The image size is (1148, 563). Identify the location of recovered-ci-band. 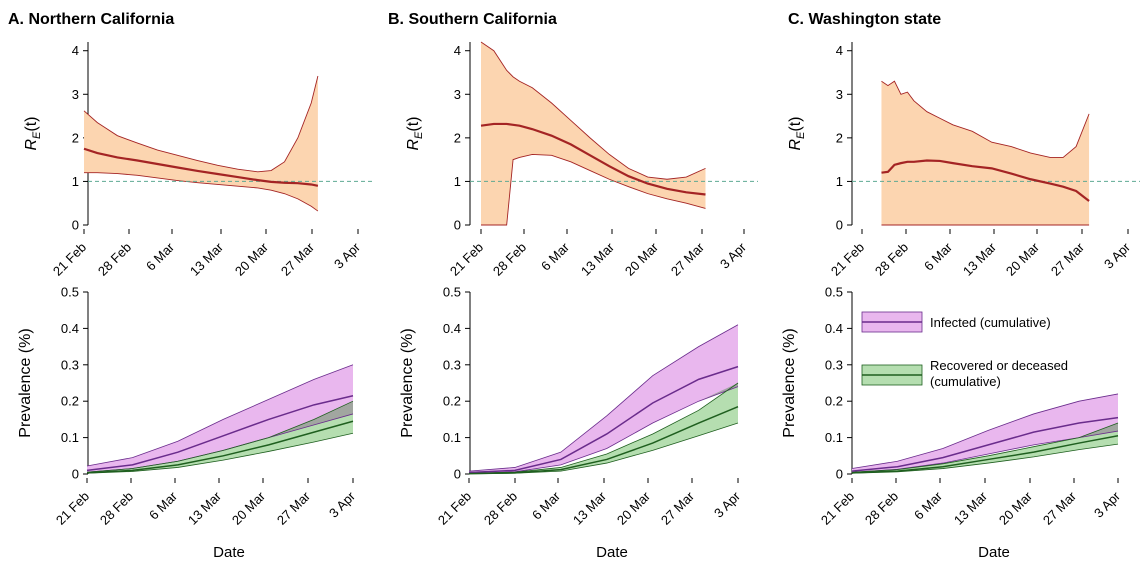
(603, 428).